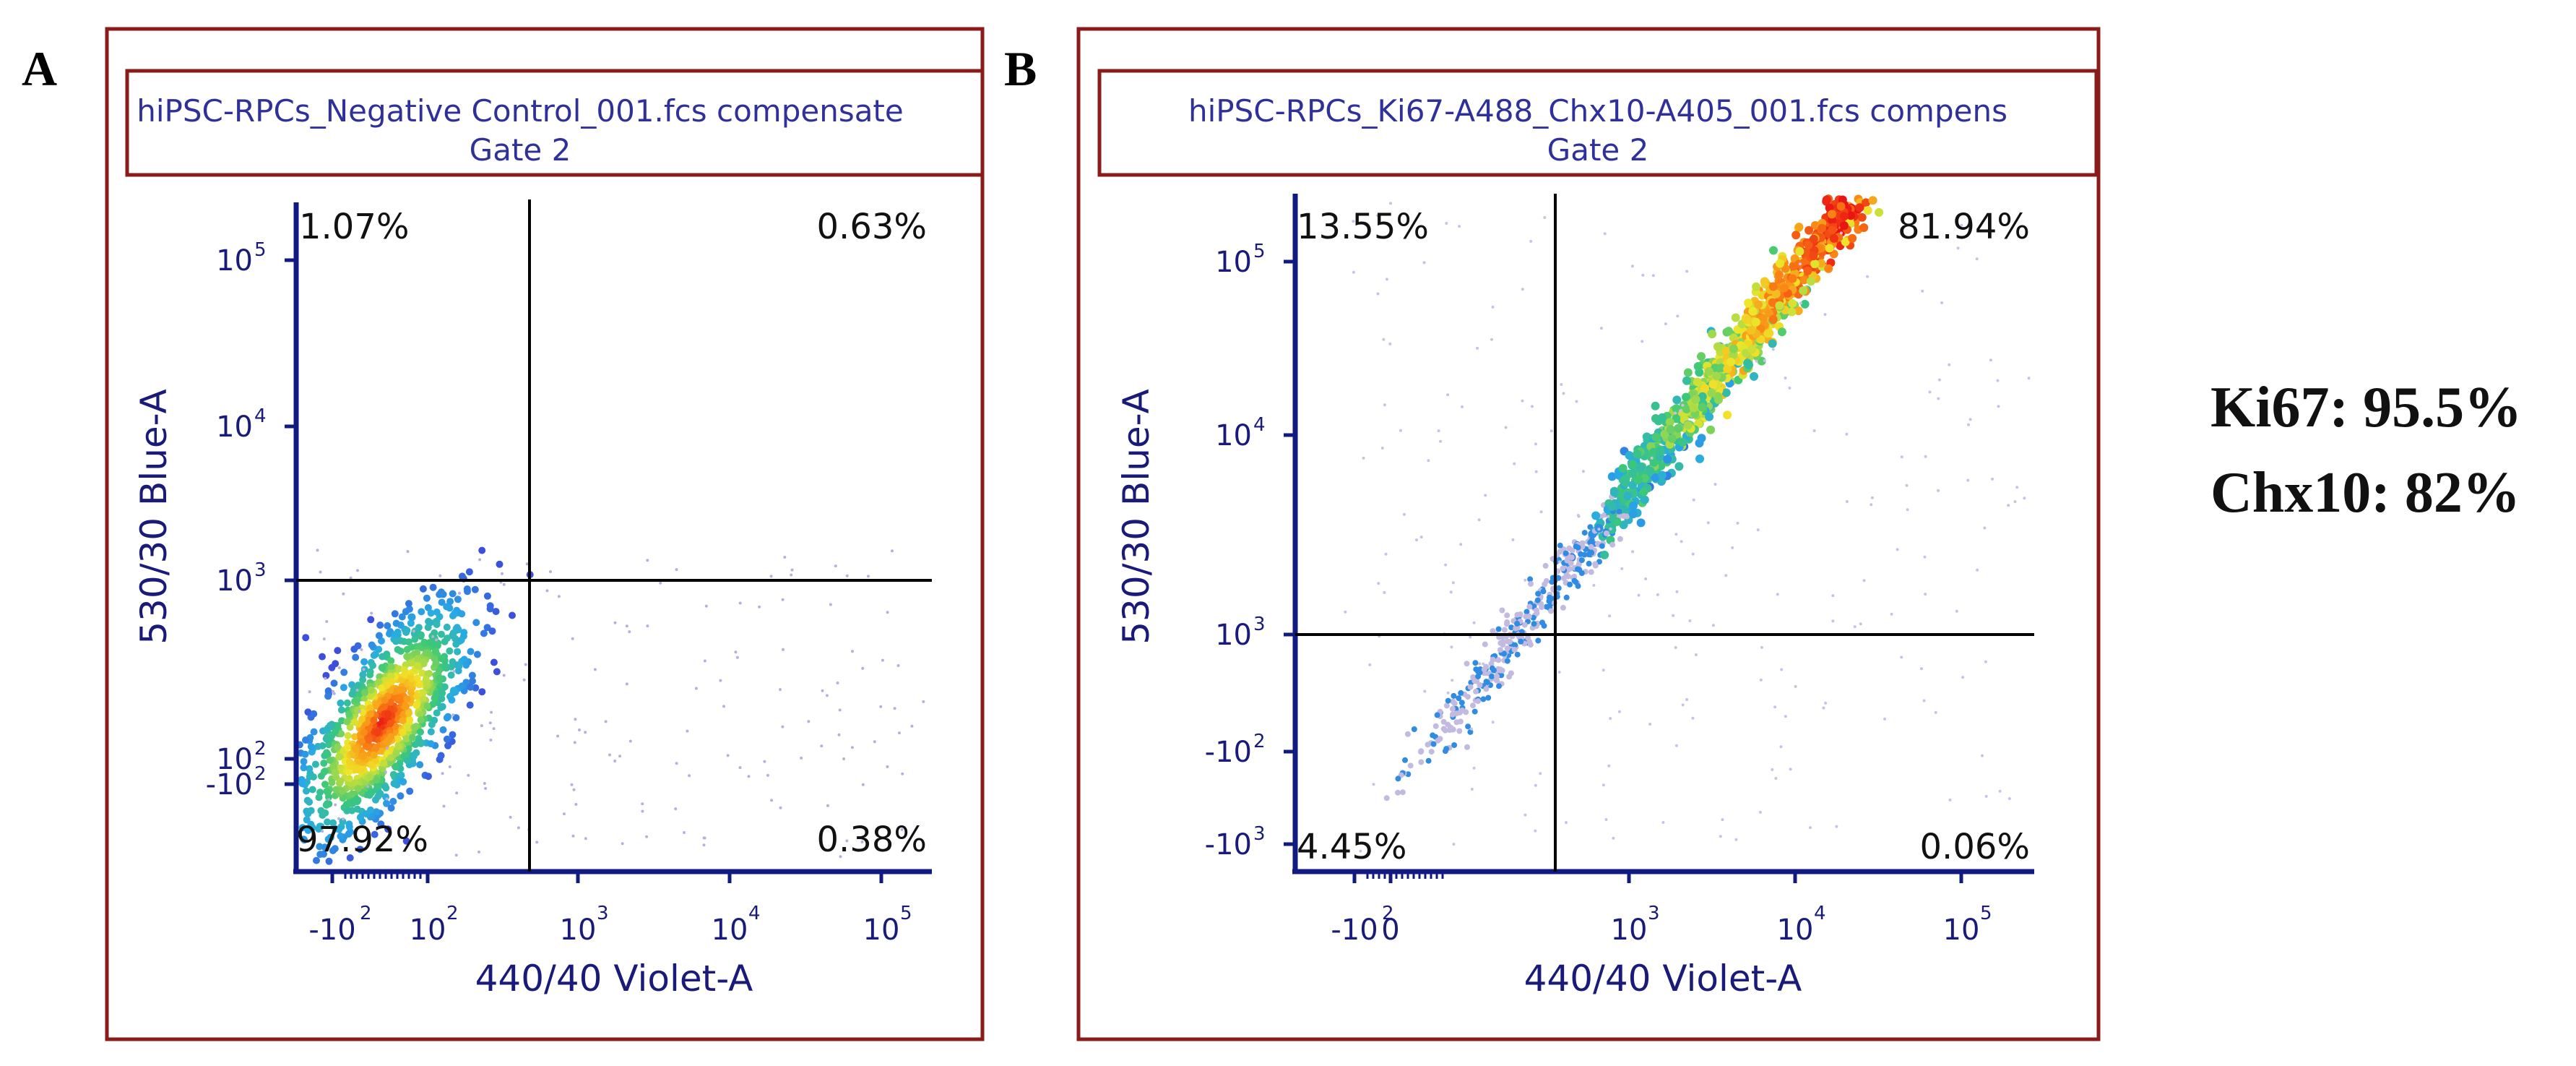 The height and width of the screenshot is (1066, 2576). I want to click on panel-b-quadrant-lower-left: 4.45%, so click(1351, 847).